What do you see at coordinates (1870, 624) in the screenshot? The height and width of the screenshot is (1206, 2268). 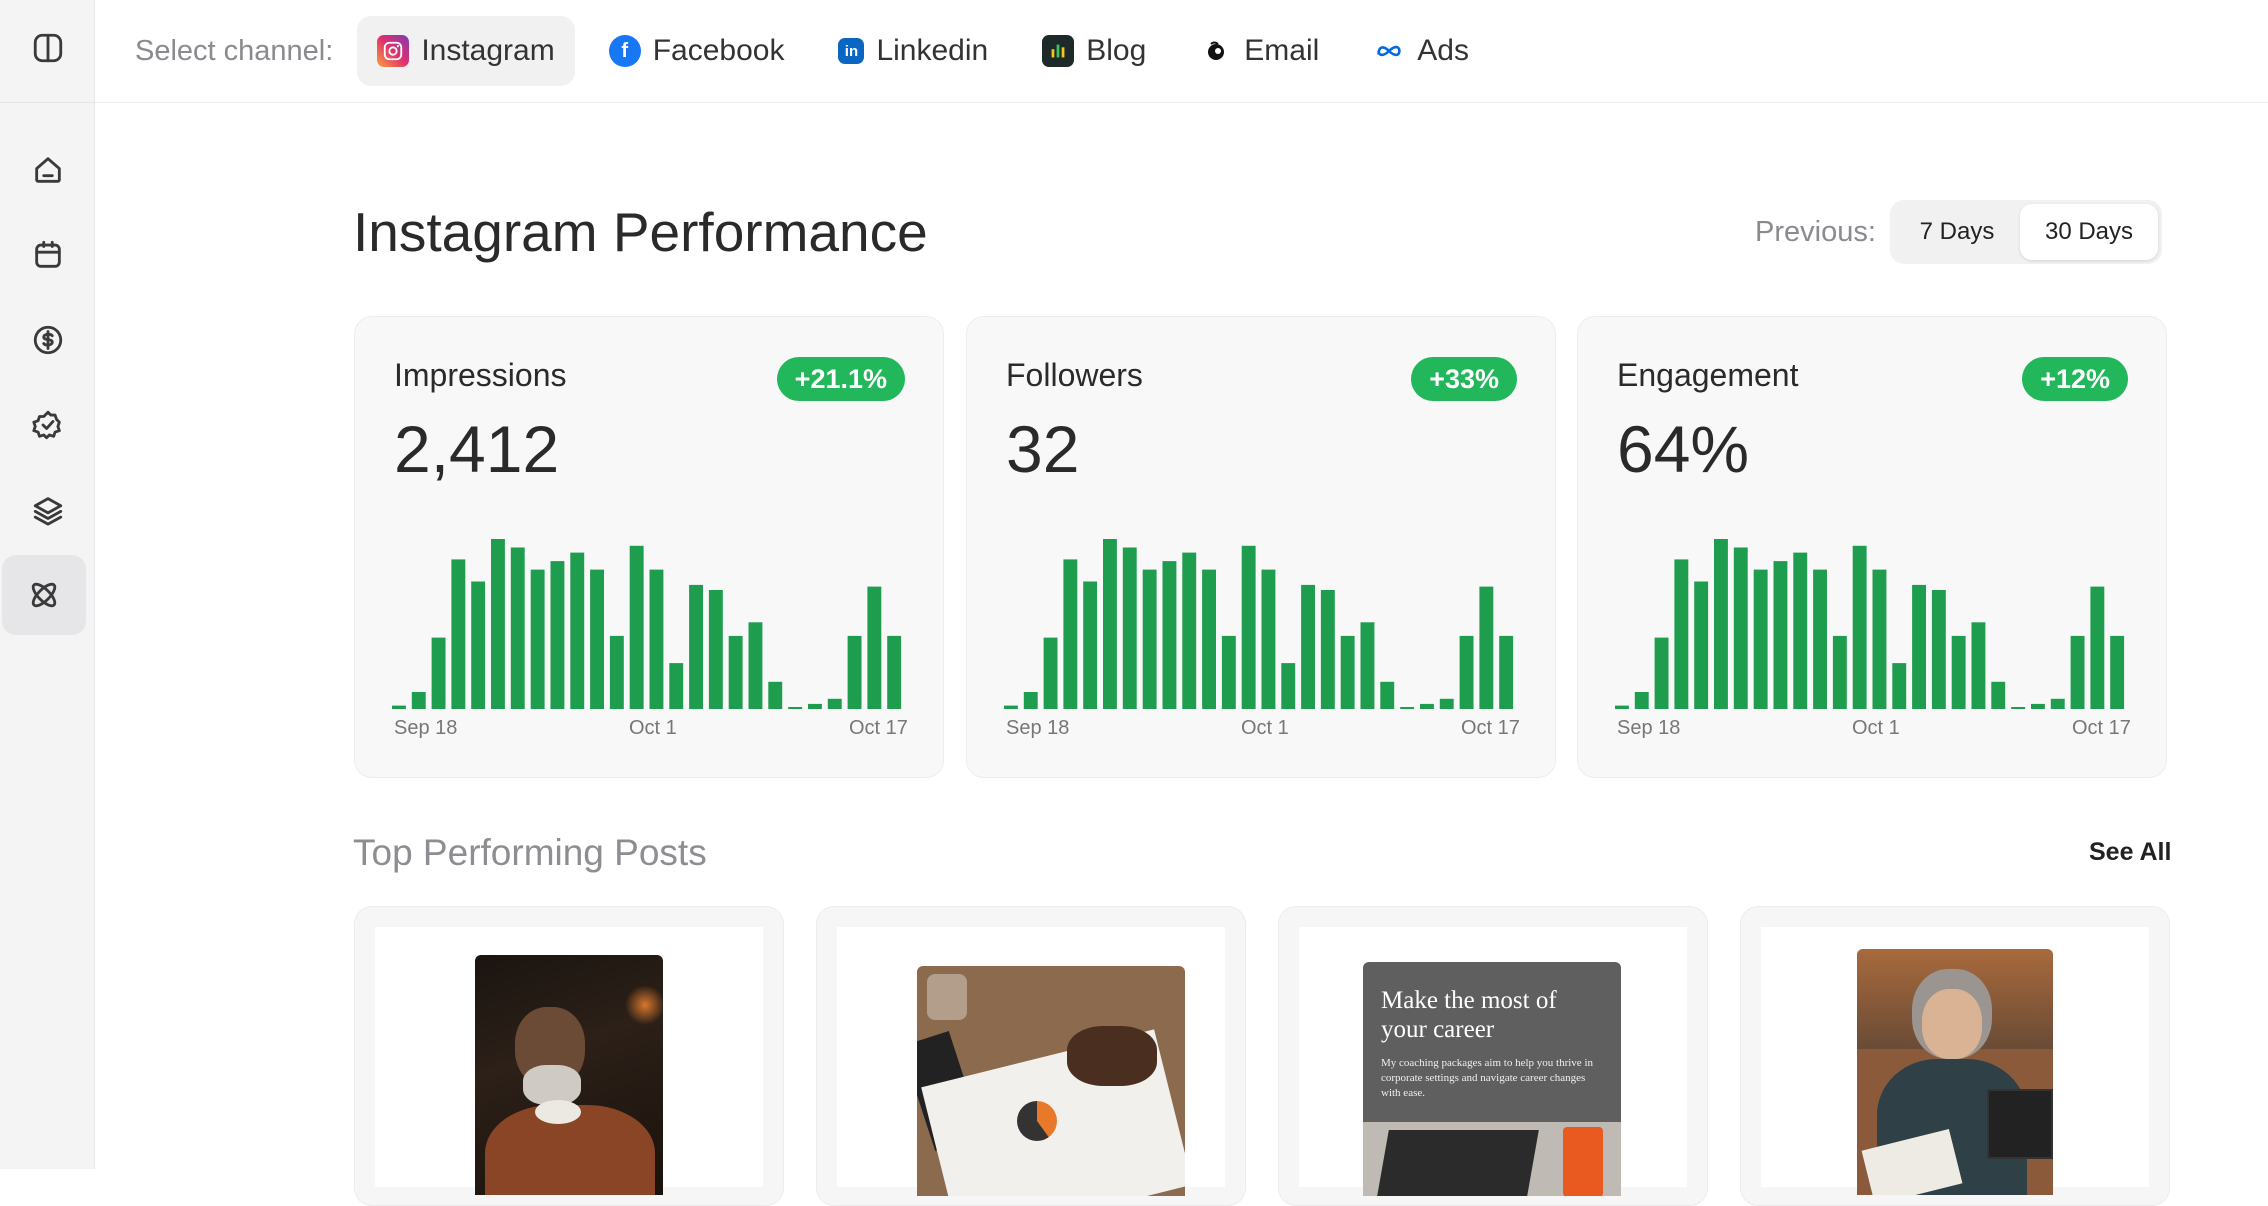 I see `bar-chart` at bounding box center [1870, 624].